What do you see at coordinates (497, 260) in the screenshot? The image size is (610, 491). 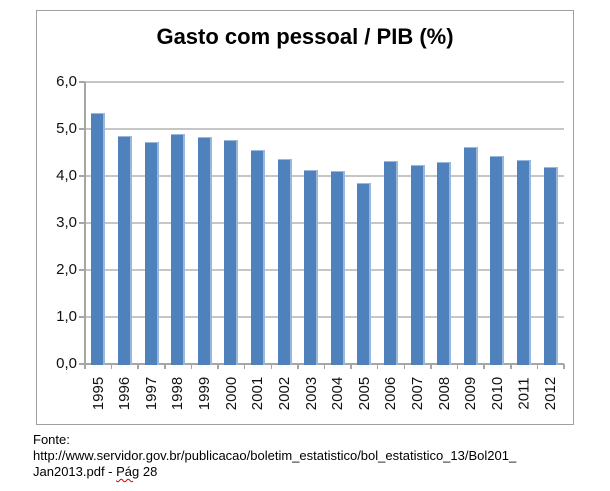 I see `bar-2010` at bounding box center [497, 260].